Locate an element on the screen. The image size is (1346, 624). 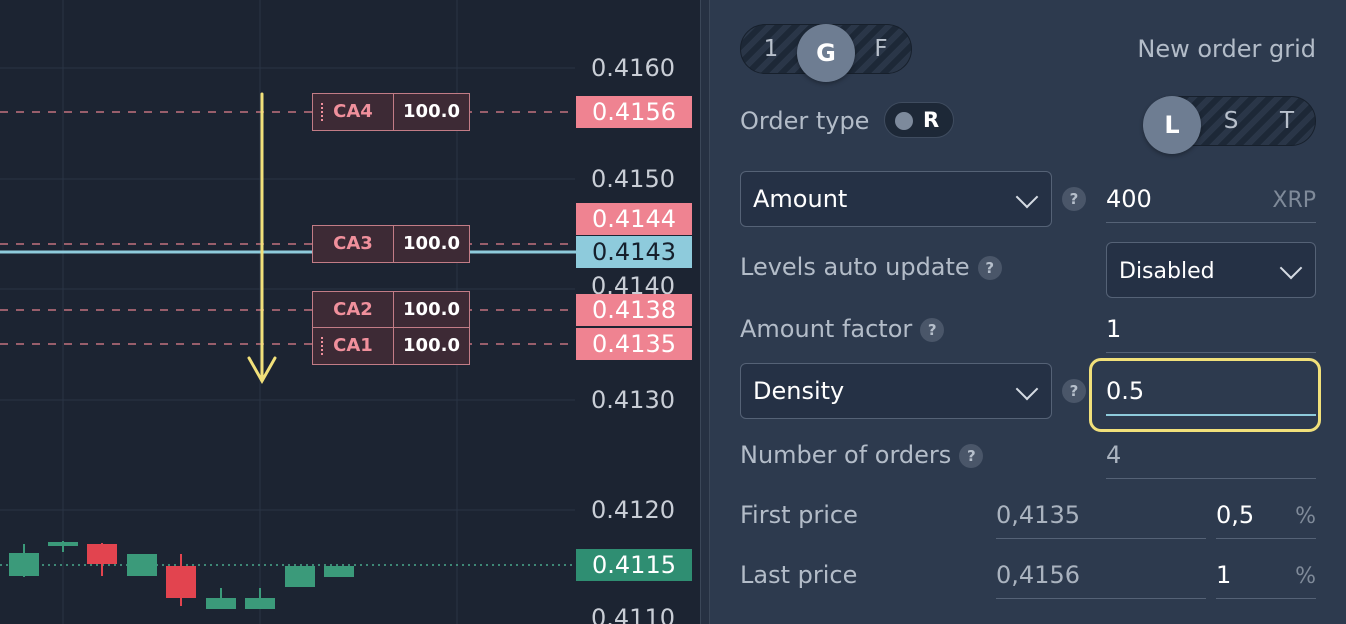
amount-factor-label: Amount factor? is located at coordinates (842, 329).